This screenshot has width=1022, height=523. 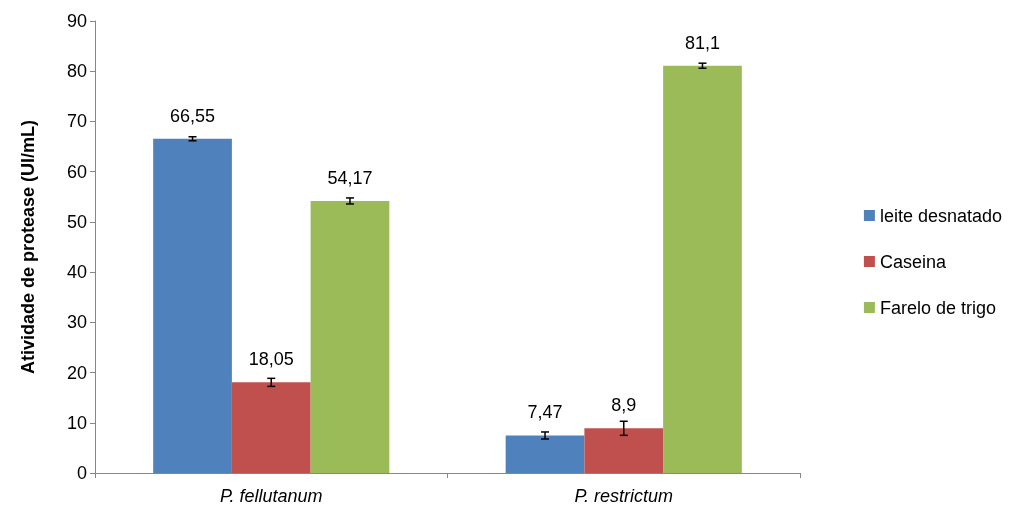 I want to click on y-tick-label: 0, so click(x=81, y=473).